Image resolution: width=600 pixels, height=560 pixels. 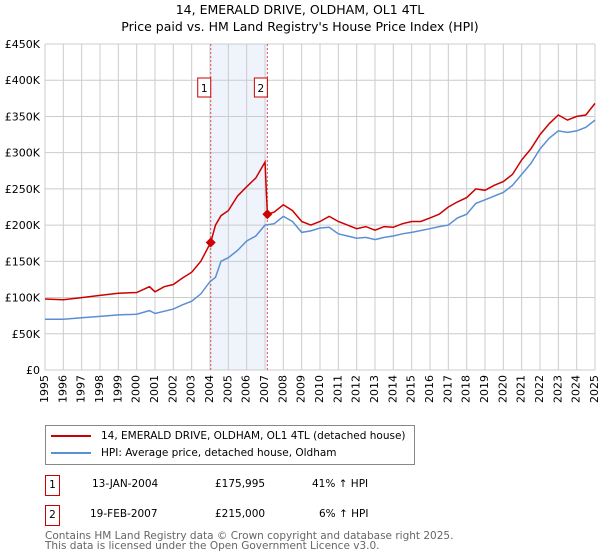 What do you see at coordinates (99, 389) in the screenshot?
I see `x-tick-label: 1998` at bounding box center [99, 389].